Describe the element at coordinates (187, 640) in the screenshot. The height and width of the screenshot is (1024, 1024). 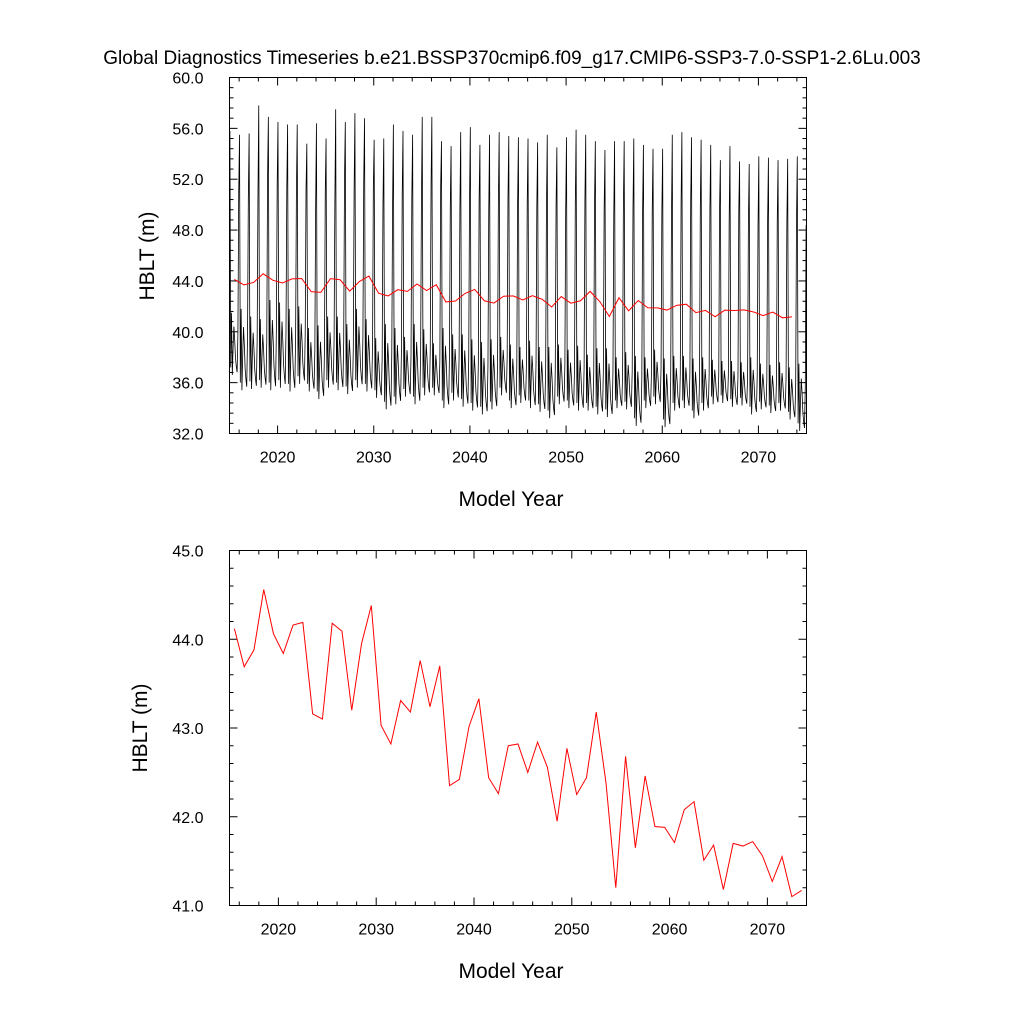
I see `bottom-chart-y-tick-label: 44.0` at that location.